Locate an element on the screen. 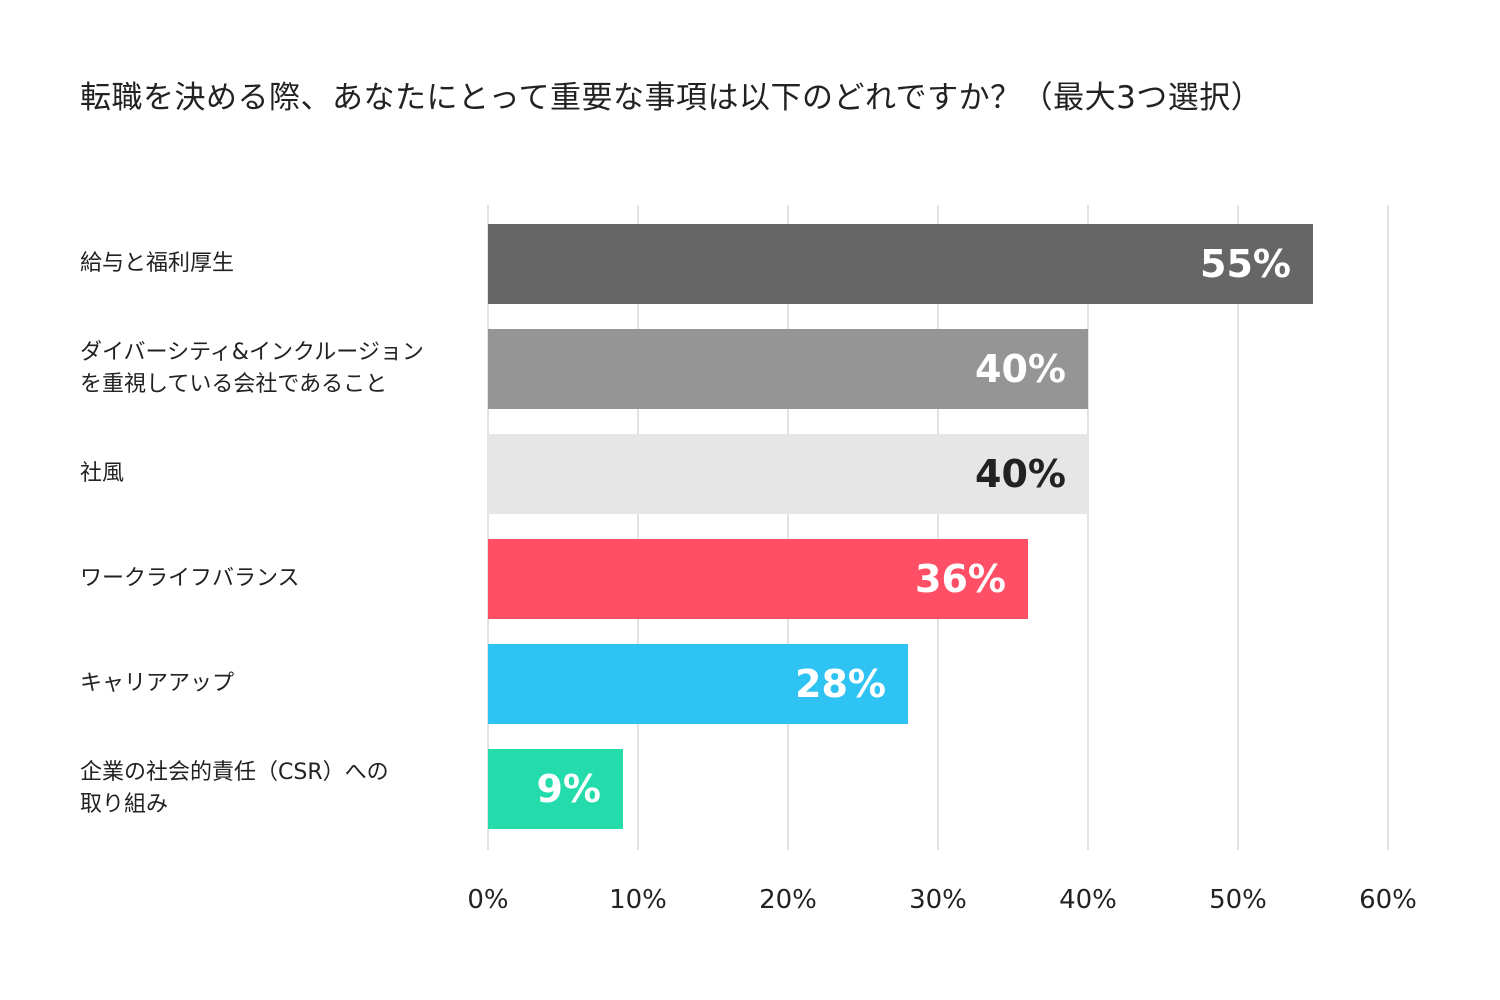 This screenshot has width=1500, height=1000. bar-value-label: 36% is located at coordinates (960, 579).